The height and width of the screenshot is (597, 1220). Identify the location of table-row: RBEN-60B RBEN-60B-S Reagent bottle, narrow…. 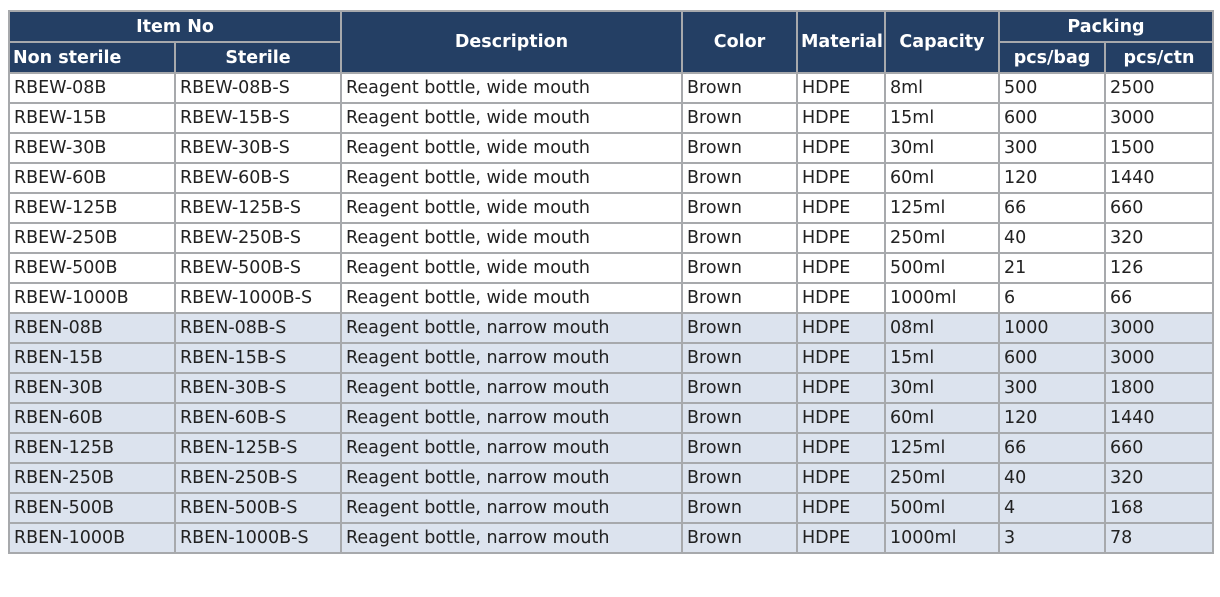
(611, 418).